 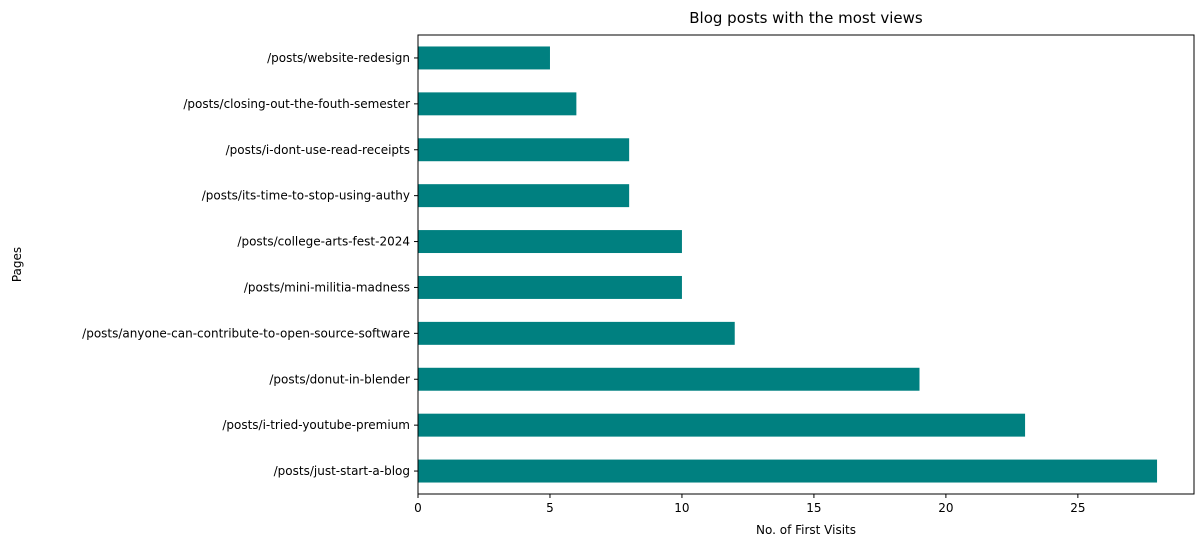 What do you see at coordinates (316, 425) in the screenshot?
I see `y-tick-label: /posts/i-tried-youtube-premium` at bounding box center [316, 425].